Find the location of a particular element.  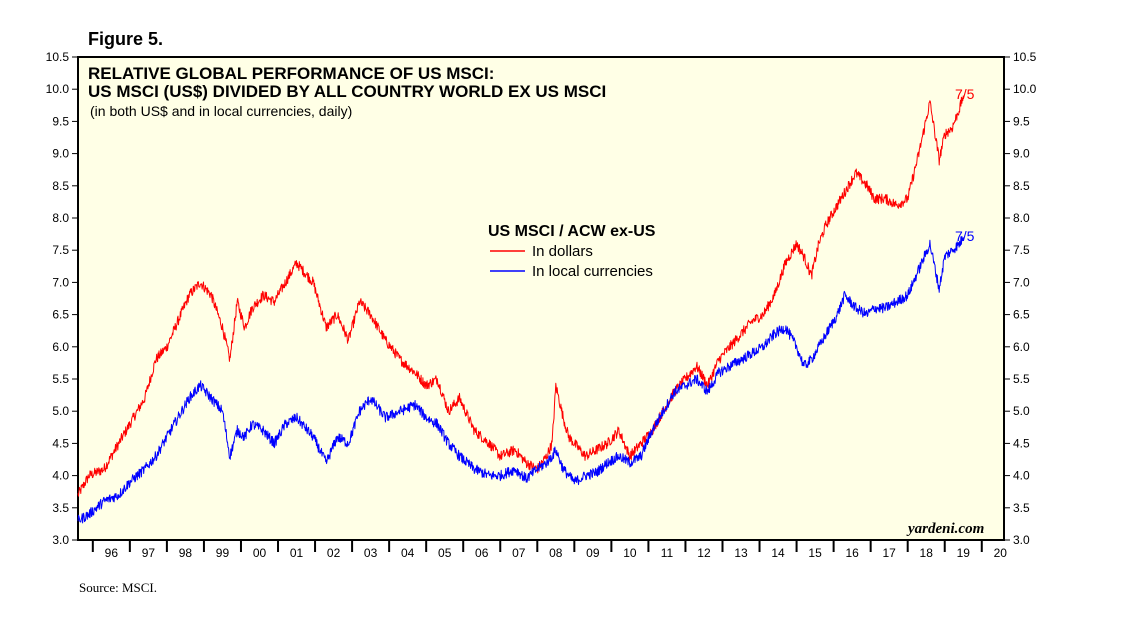

y-tick-label-left: 5.5 is located at coordinates (60, 379).